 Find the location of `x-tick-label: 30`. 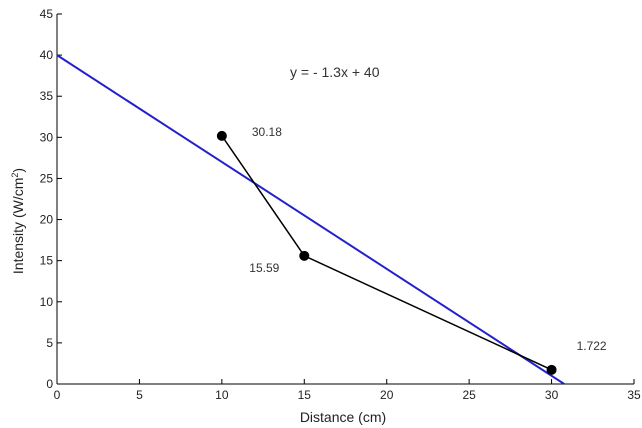

x-tick-label: 30 is located at coordinates (552, 395).